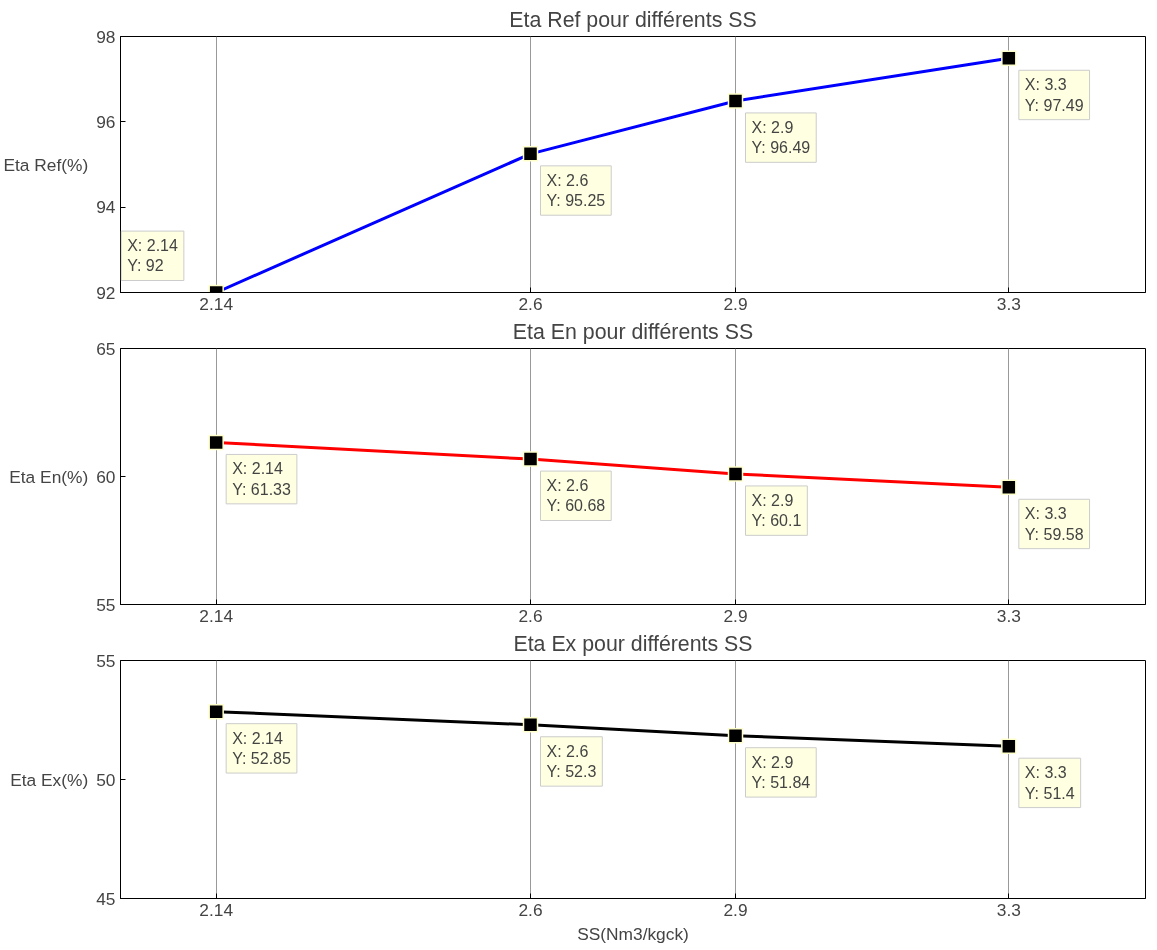  What do you see at coordinates (633, 643) in the screenshot?
I see `chart-title: Eta Ex pour différents SS` at bounding box center [633, 643].